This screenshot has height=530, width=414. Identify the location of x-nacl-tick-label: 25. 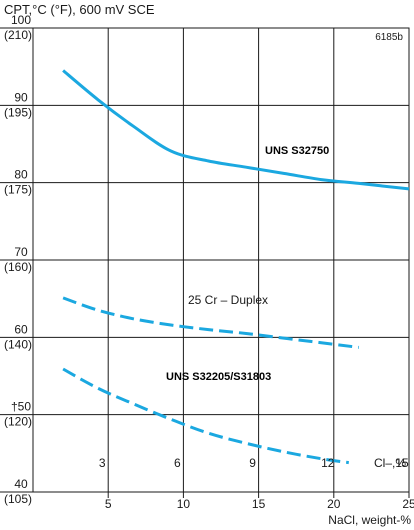
(408, 504).